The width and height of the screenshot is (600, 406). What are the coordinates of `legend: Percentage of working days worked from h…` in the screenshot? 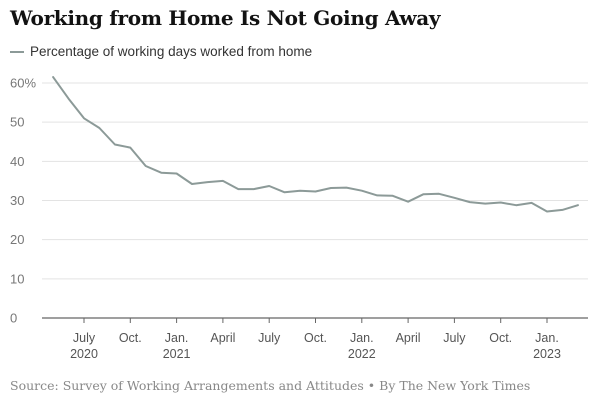 It's located at (161, 51).